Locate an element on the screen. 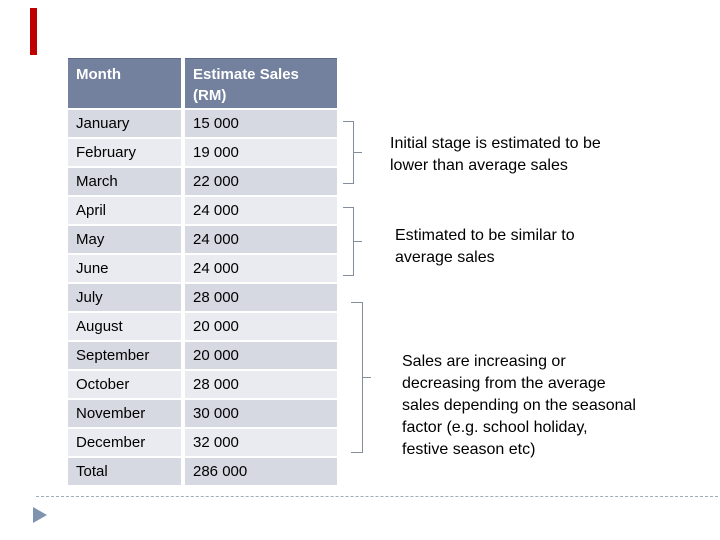 Image resolution: width=720 pixels, height=540 pixels. month-cell: January is located at coordinates (124, 123).